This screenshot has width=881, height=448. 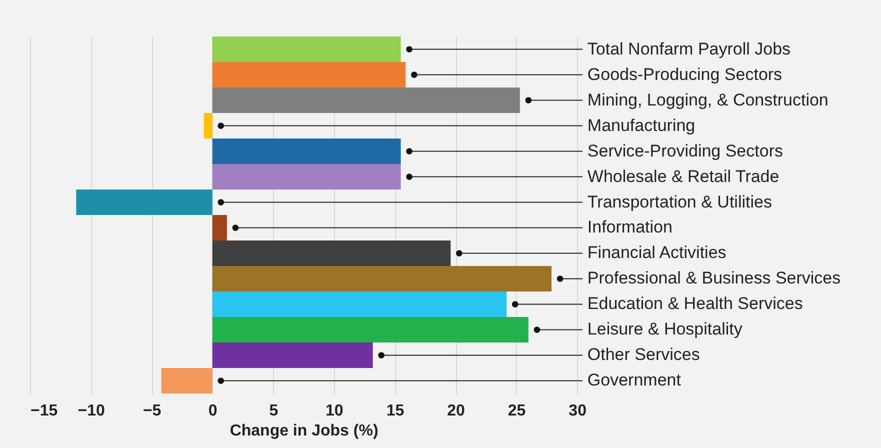 I want to click on x-tick-label: −15, so click(x=44, y=411).